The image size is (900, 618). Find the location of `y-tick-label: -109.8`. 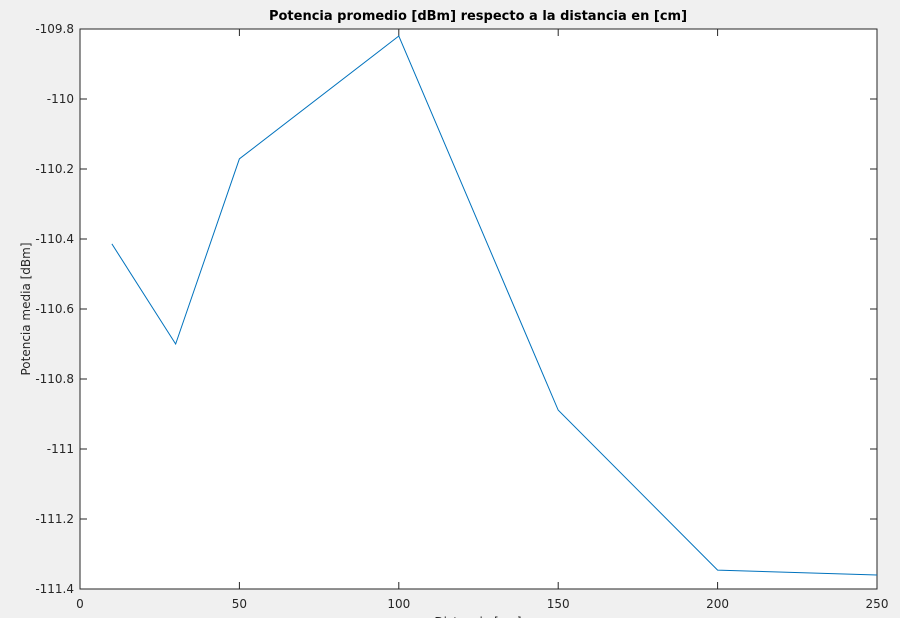

y-tick-label: -109.8 is located at coordinates (54, 29).